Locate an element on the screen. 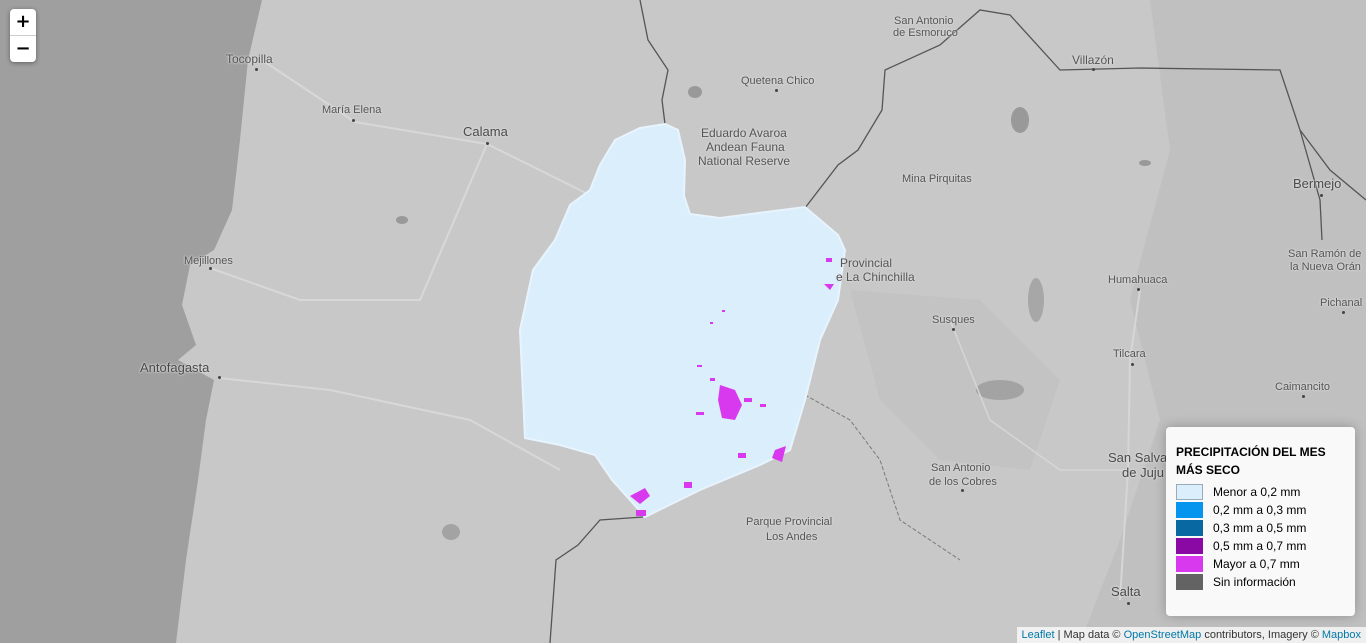 The image size is (1366, 643). place-pichanal: Pichanal is located at coordinates (1341, 303).